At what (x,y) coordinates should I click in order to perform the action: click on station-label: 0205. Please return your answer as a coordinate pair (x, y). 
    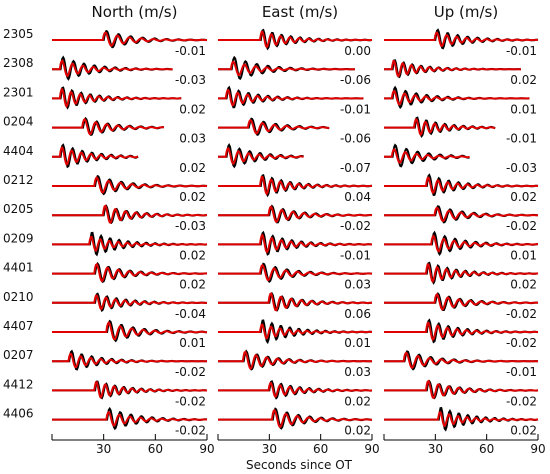
    Looking at the image, I should click on (18, 209).